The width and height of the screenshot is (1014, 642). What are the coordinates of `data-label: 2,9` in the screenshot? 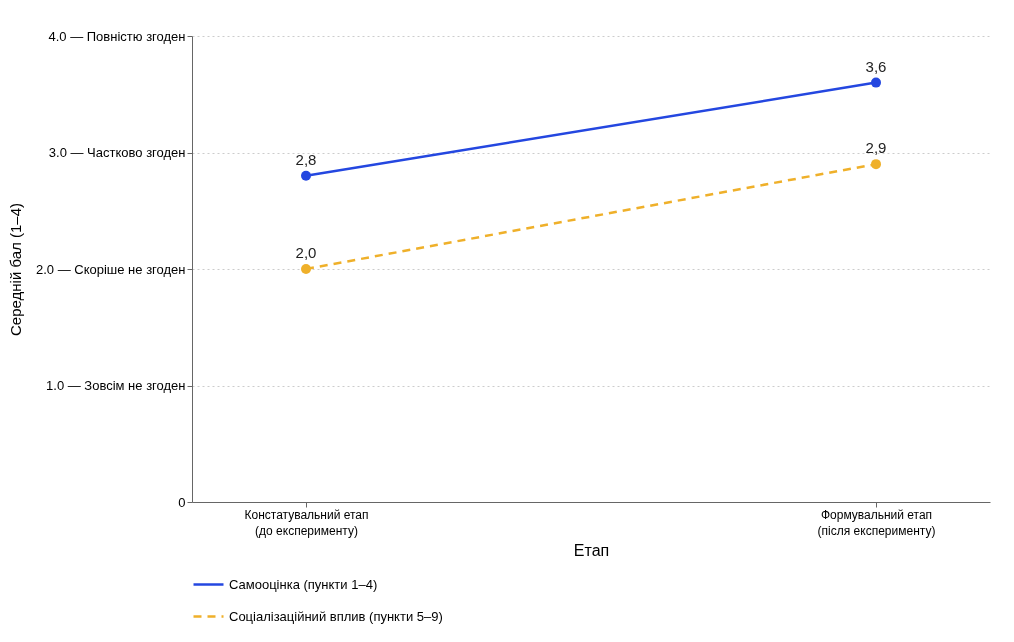 It's located at (876, 148).